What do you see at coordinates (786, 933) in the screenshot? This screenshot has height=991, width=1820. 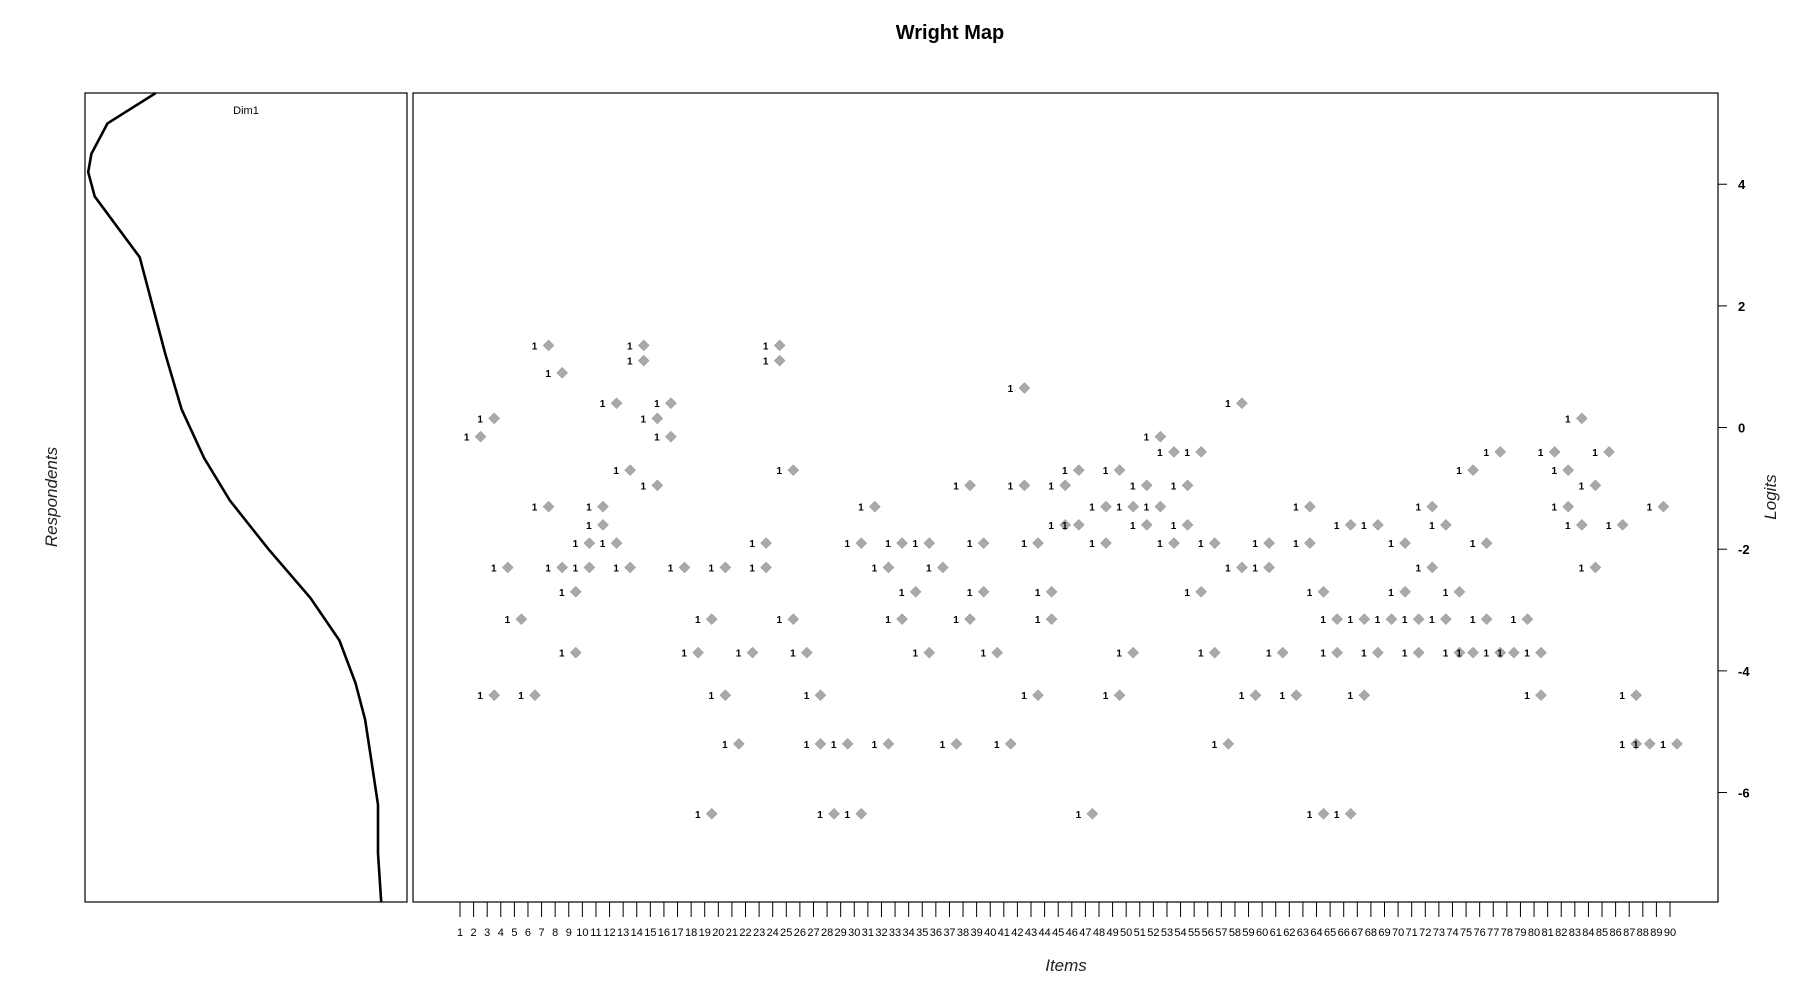 I see `x-tick-label: 25` at bounding box center [786, 933].